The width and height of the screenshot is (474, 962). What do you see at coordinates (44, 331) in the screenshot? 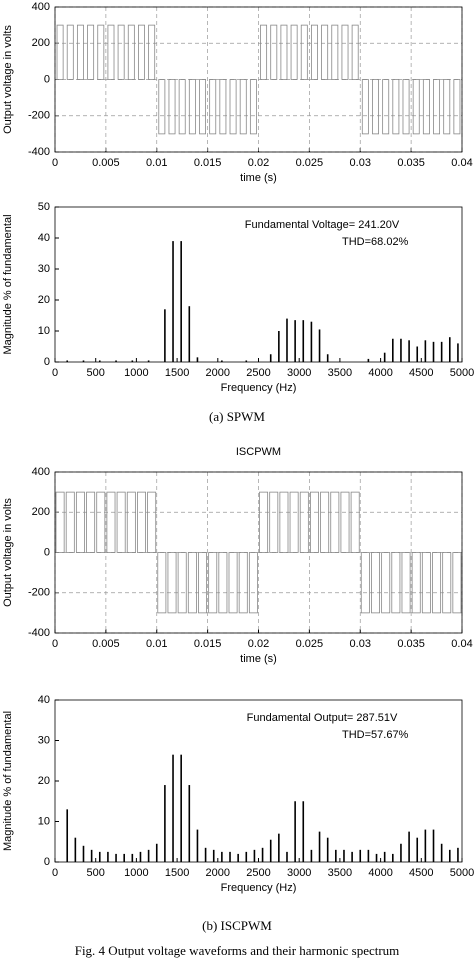
I see `y-tick-label: 10` at bounding box center [44, 331].